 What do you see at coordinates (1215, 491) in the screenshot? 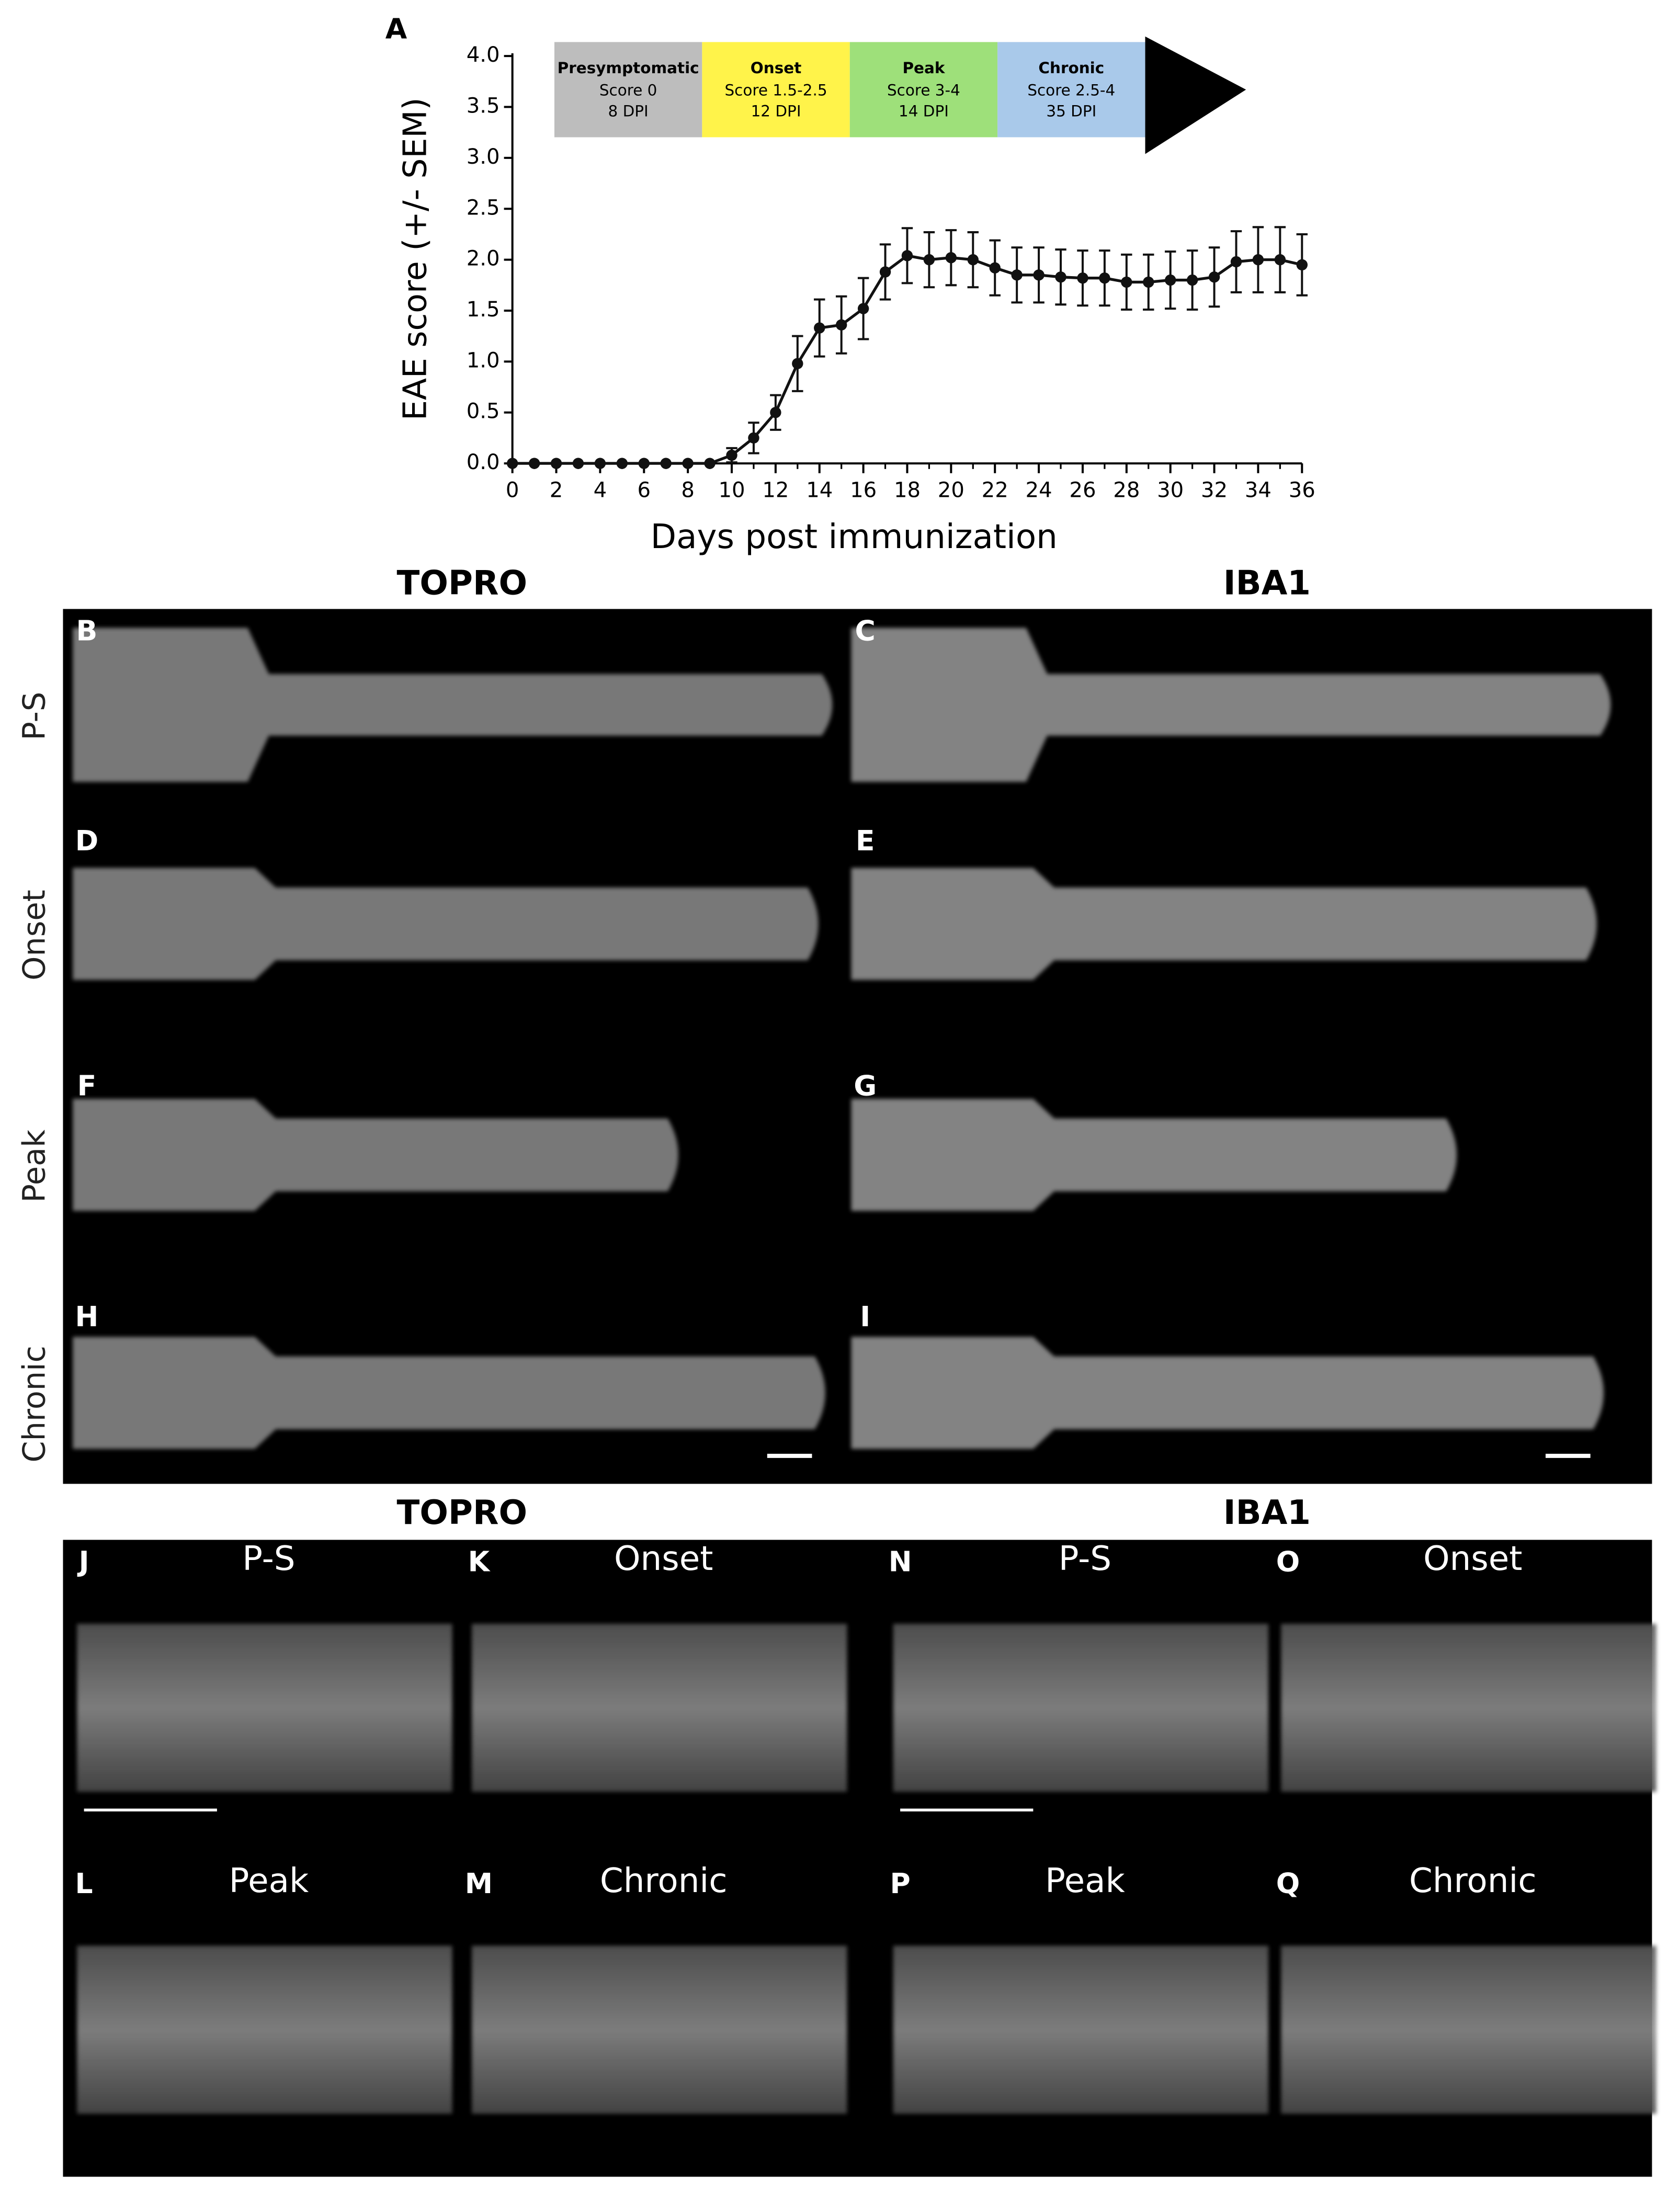
I see `x-tick-label: 32` at bounding box center [1215, 491].